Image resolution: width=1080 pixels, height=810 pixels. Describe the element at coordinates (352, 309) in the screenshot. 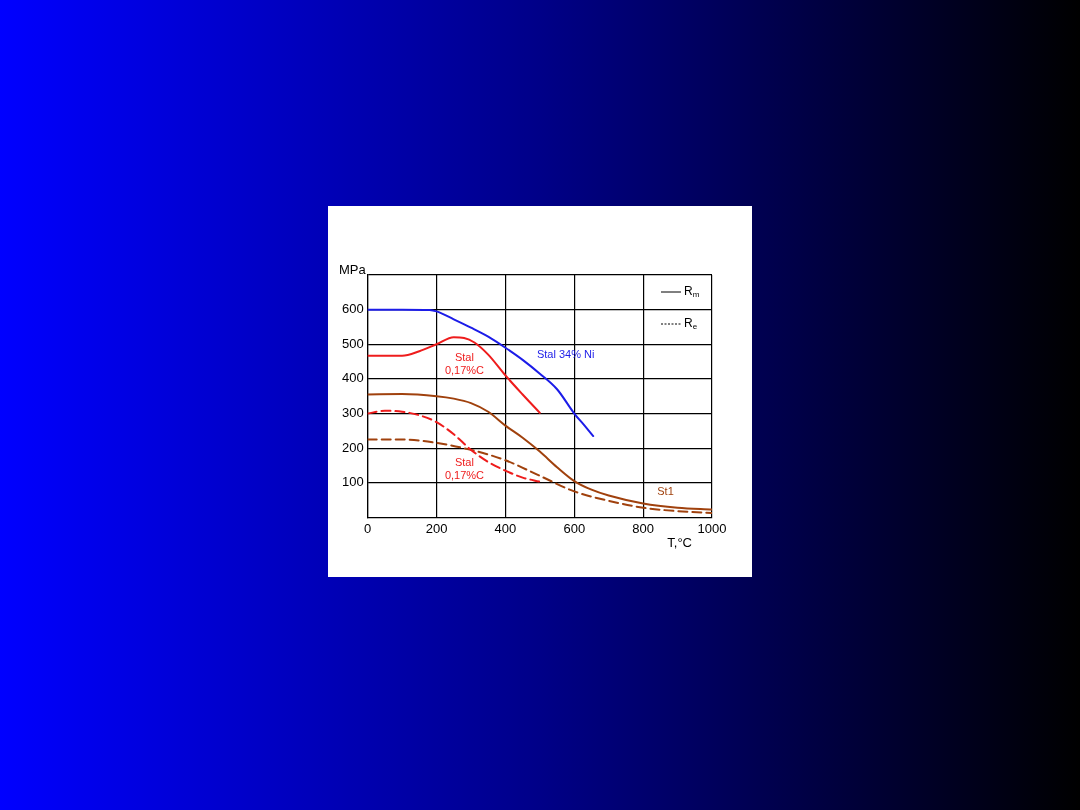

I see `y-tick-label: 600` at that location.